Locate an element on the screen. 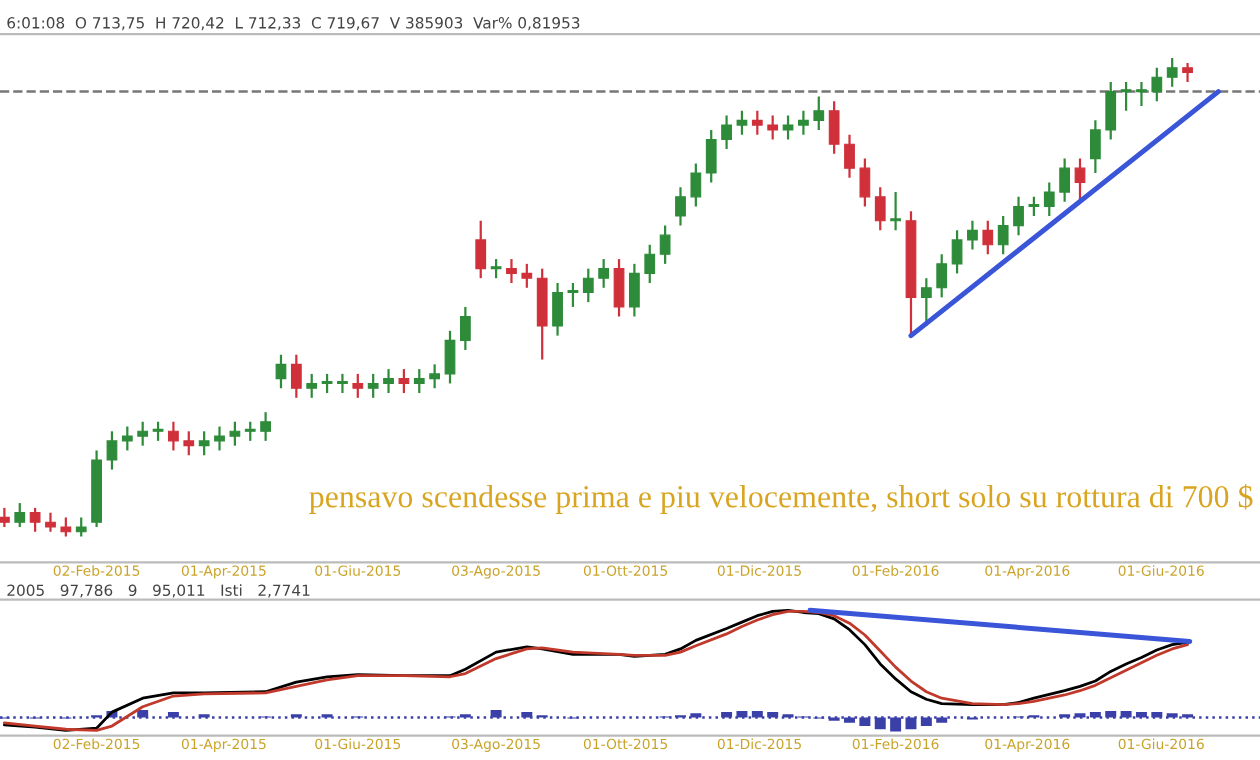 The height and width of the screenshot is (760, 1260). annotation: pensavo scendesse prima e piu velocemente, short solo su rottura di 700 $ is located at coordinates (781, 499).